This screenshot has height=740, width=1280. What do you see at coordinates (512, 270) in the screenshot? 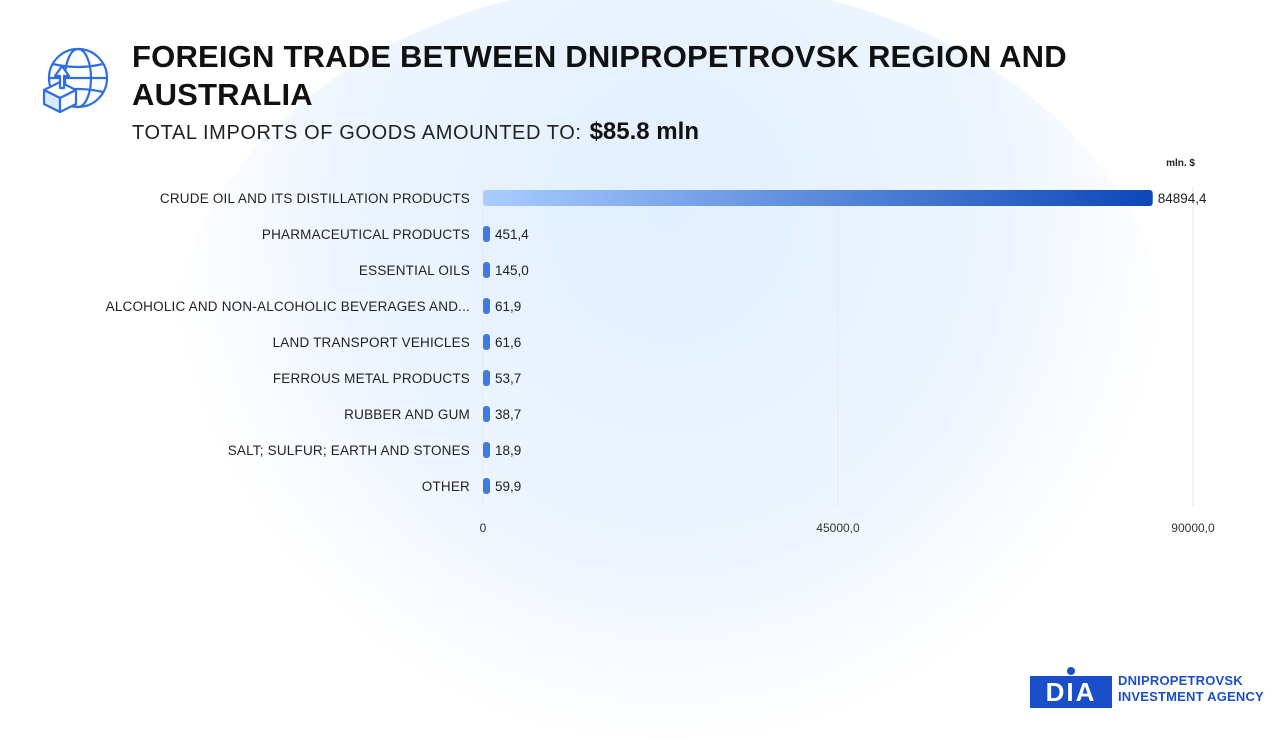
I see `value-label: 145,0` at bounding box center [512, 270].